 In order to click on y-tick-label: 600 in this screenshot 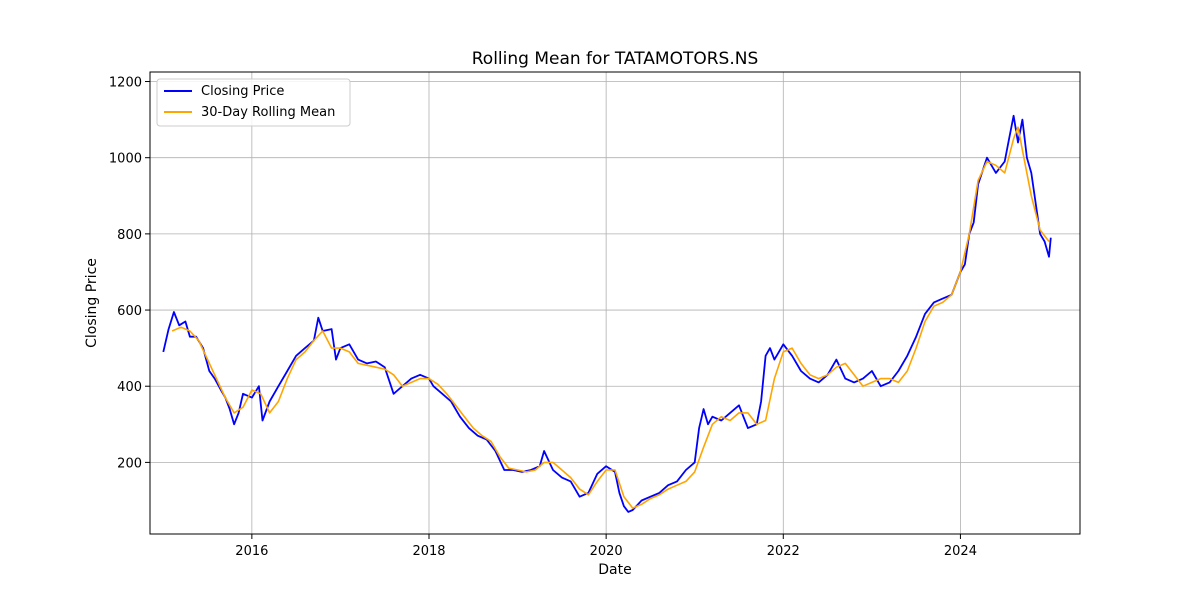, I will do `click(129, 311)`.